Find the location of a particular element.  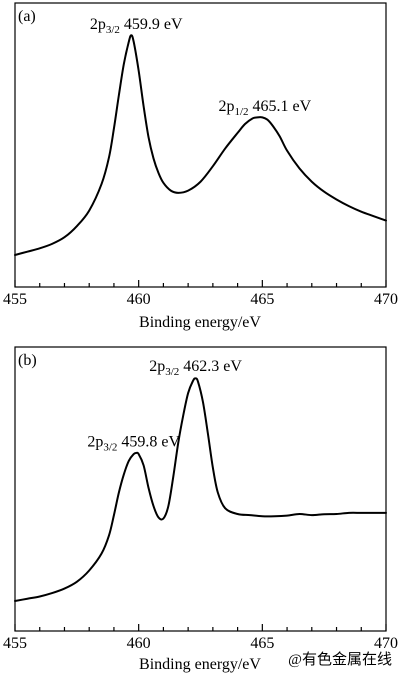

watermark: @有色金属在线 is located at coordinates (340, 659).